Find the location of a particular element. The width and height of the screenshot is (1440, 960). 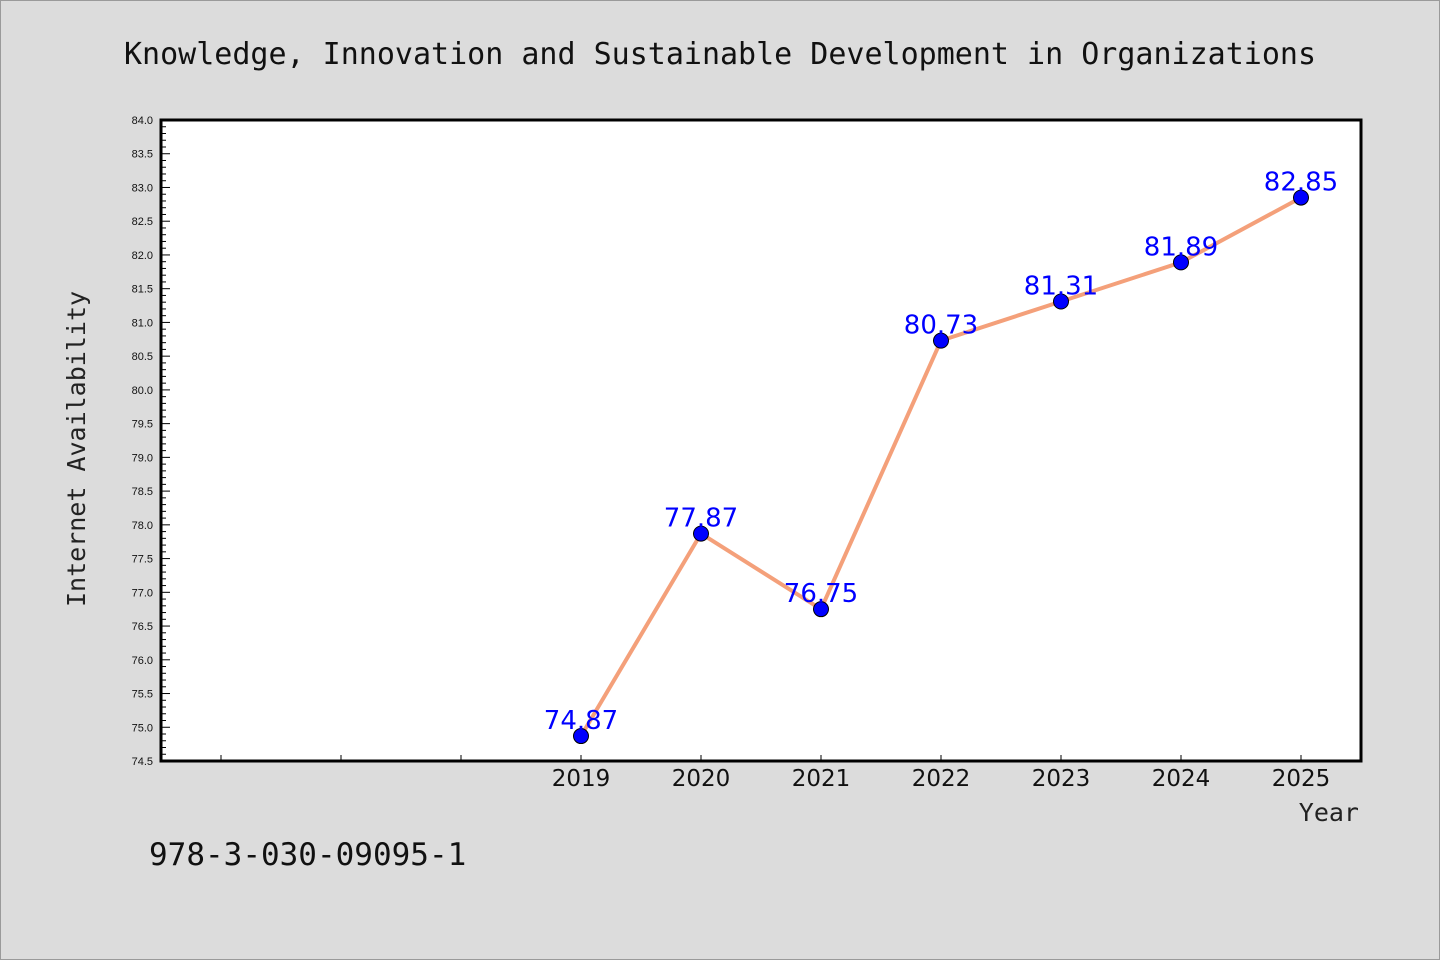

y-tick-label: 84.0 is located at coordinates (142, 121).